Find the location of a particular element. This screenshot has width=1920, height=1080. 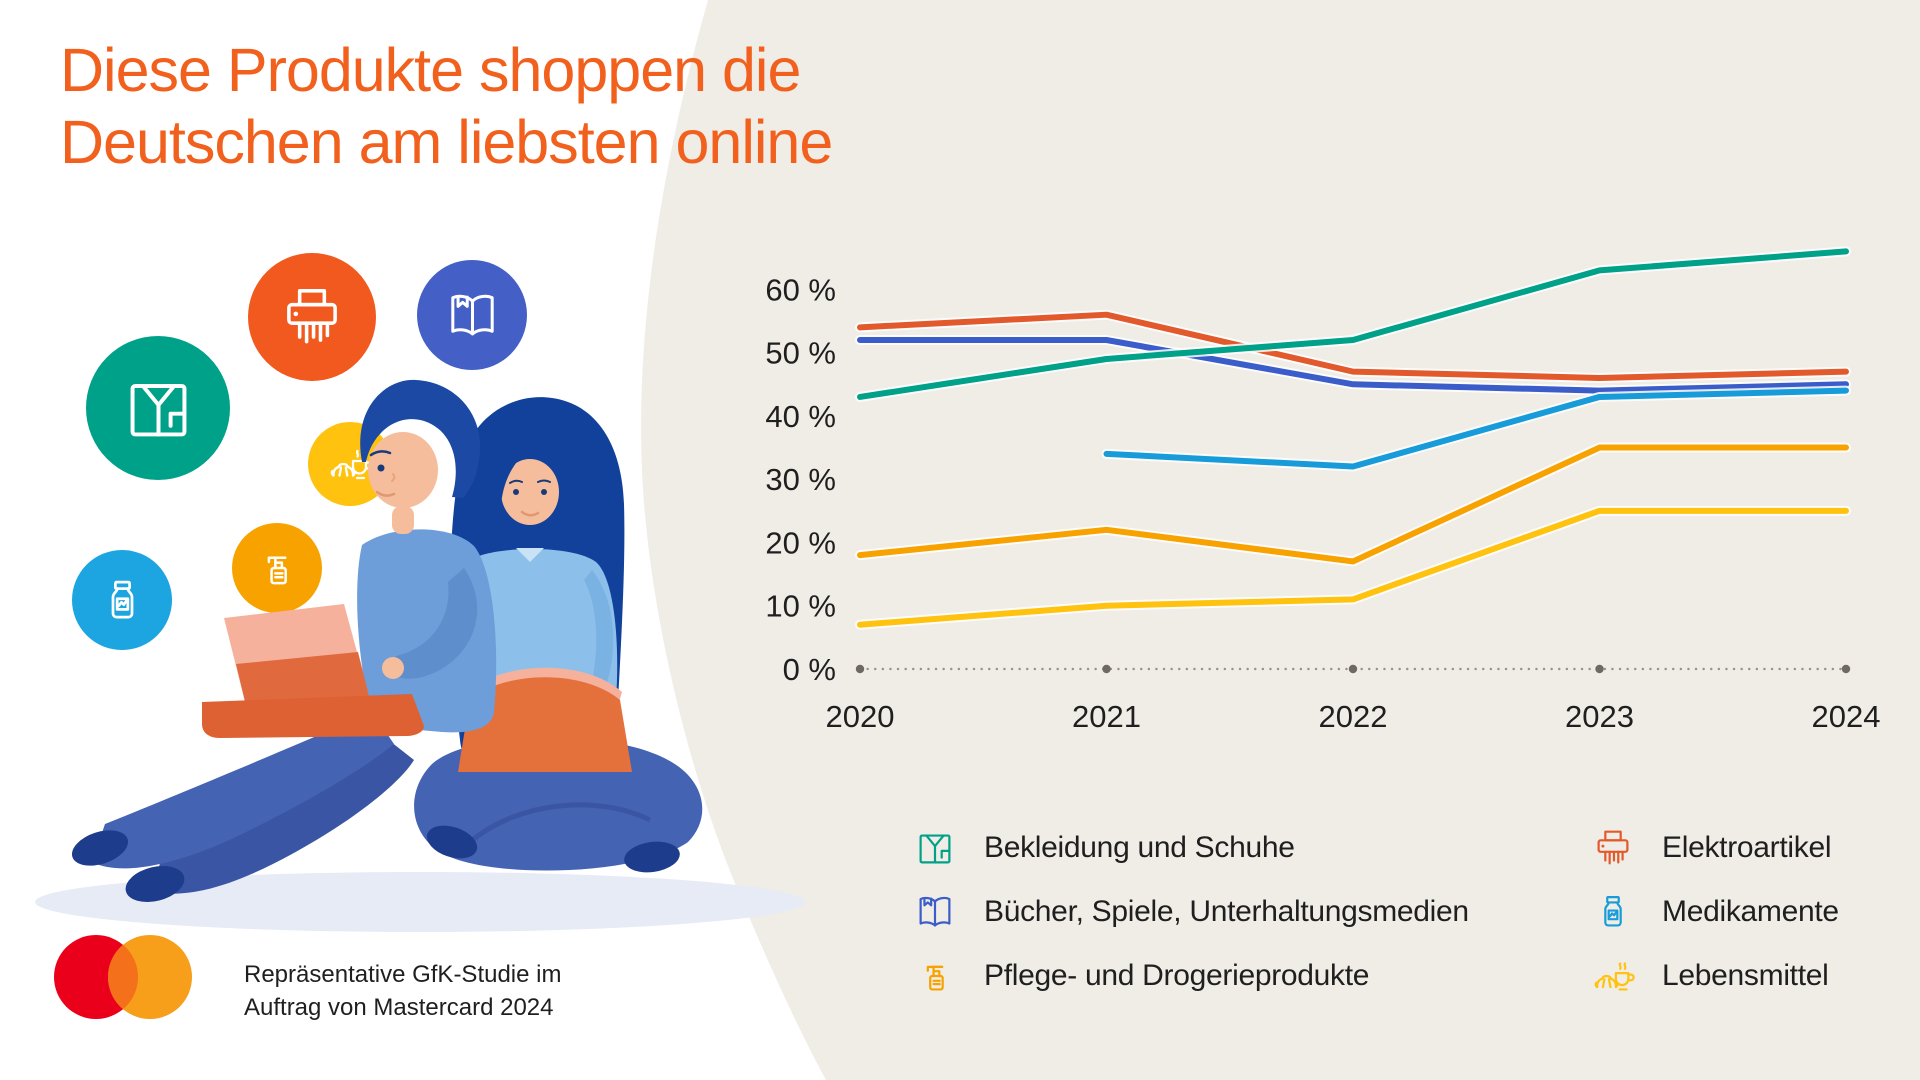

series-line-meds is located at coordinates (1476, 428).